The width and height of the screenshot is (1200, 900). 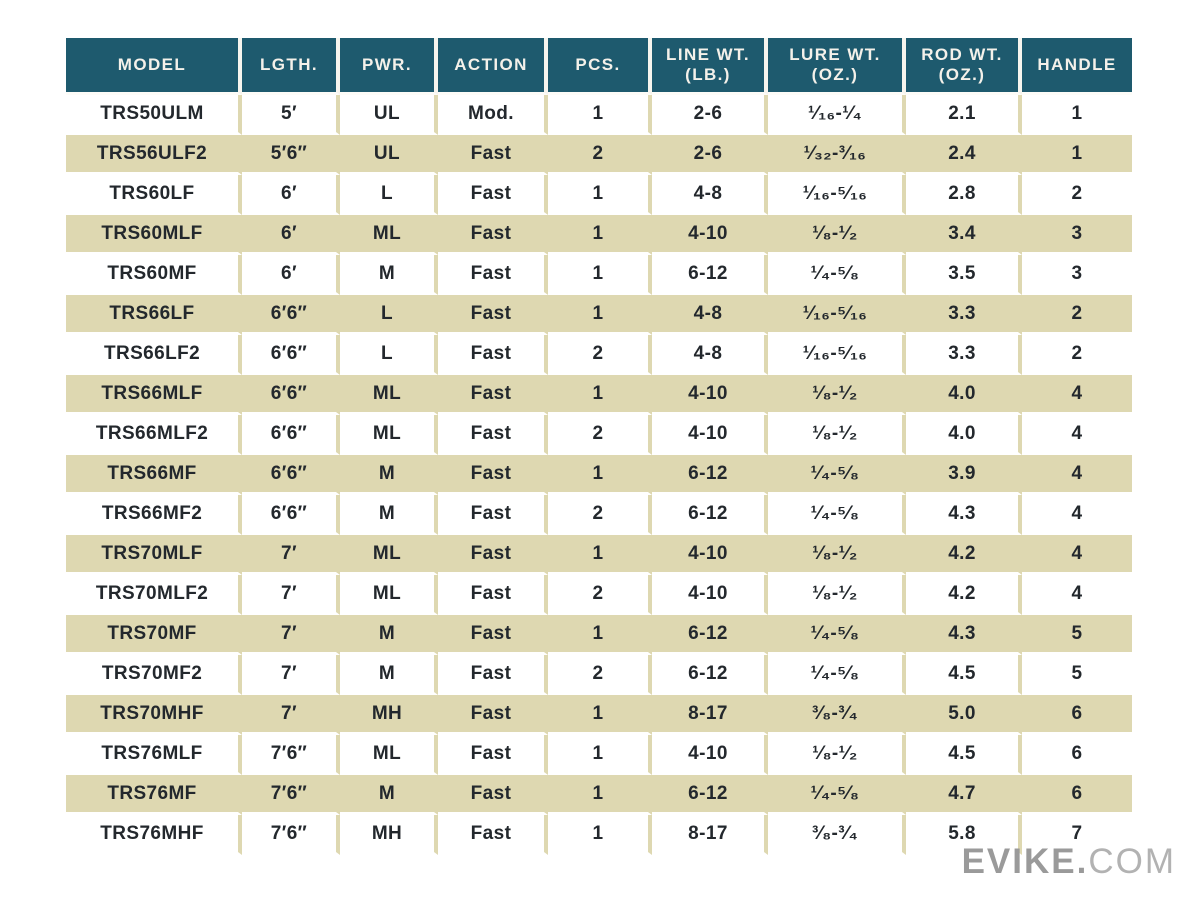 I want to click on table-row: TRS50ULM 5′ UL Mod. 1 2-6 ¹⁄₁₆-¹⁄₄ 2.1 1, so click(x=599, y=115).